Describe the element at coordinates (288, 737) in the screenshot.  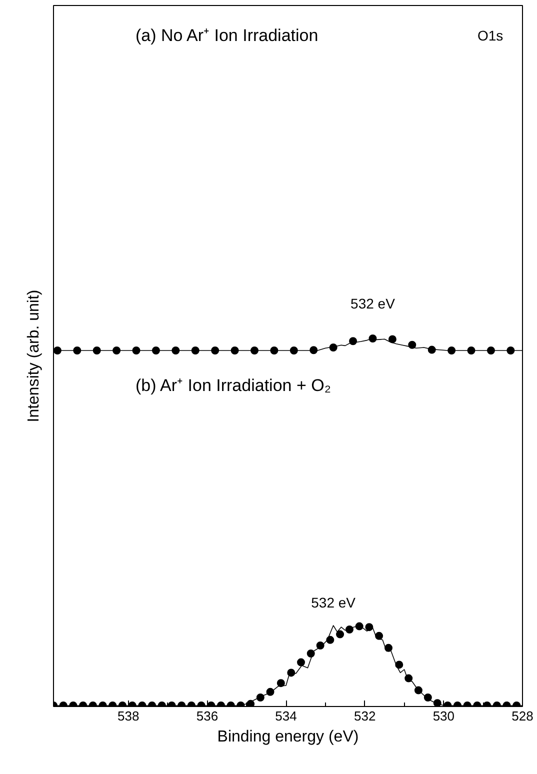
I see `x-axis-title: Binding energy (eV)` at that location.